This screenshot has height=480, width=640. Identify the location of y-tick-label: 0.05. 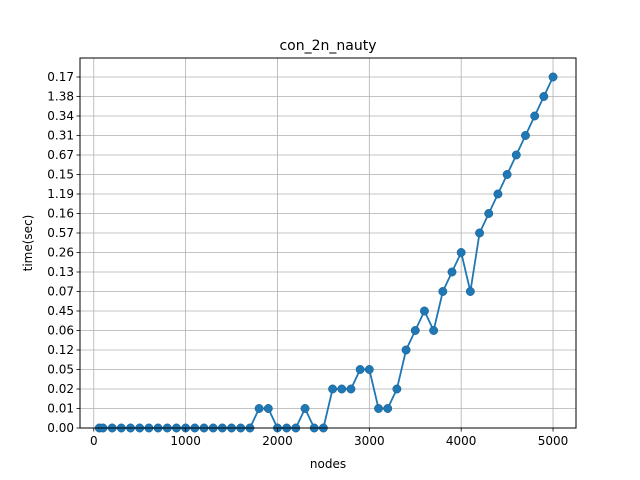
(60, 370).